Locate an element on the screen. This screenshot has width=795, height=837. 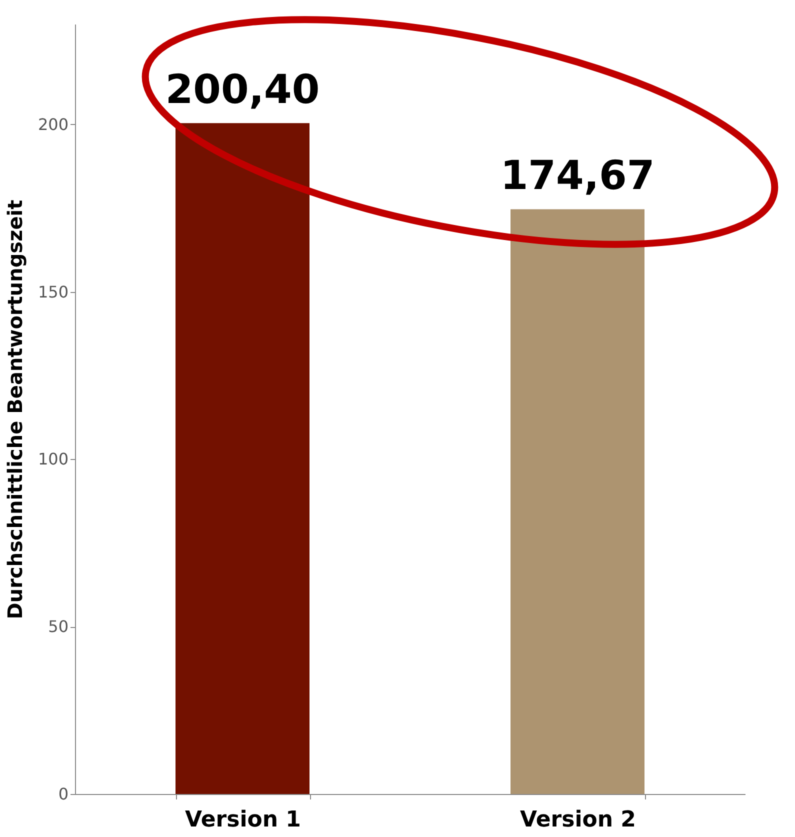
x-tick-label: Version 2 is located at coordinates (578, 820).